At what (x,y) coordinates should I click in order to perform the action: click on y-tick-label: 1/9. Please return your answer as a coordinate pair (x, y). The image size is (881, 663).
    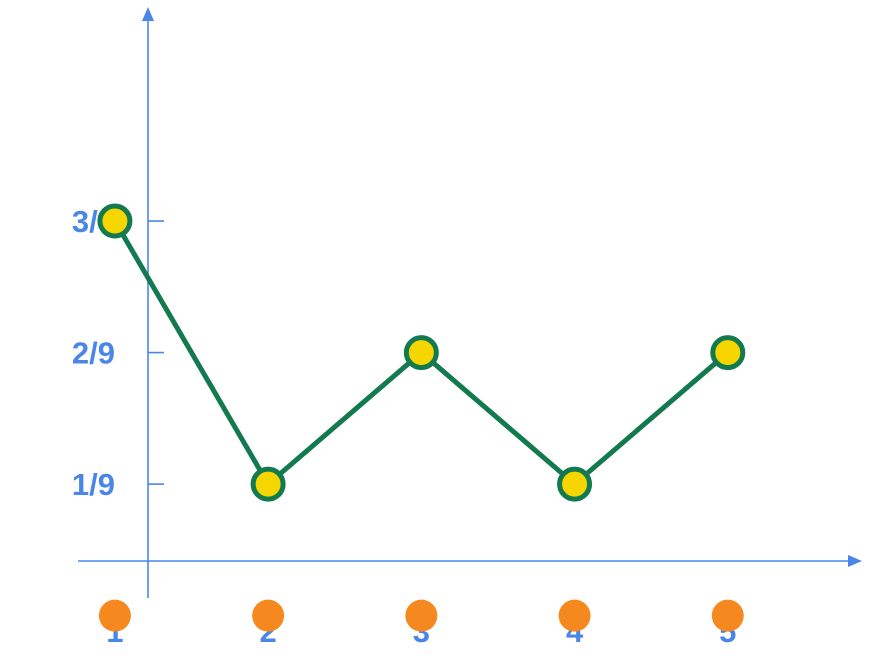
    Looking at the image, I should click on (93, 484).